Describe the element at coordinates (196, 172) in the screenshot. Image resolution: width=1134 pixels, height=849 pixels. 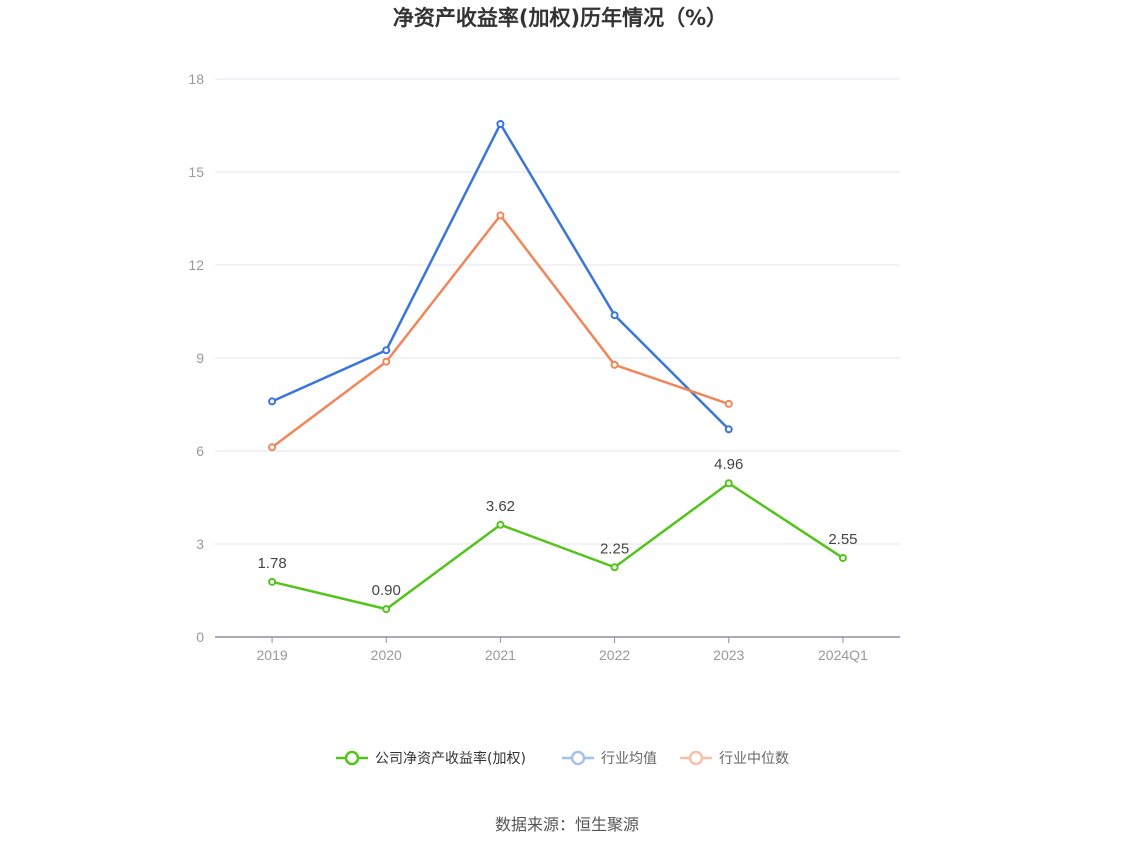
I see `y-tick-label: 15` at that location.